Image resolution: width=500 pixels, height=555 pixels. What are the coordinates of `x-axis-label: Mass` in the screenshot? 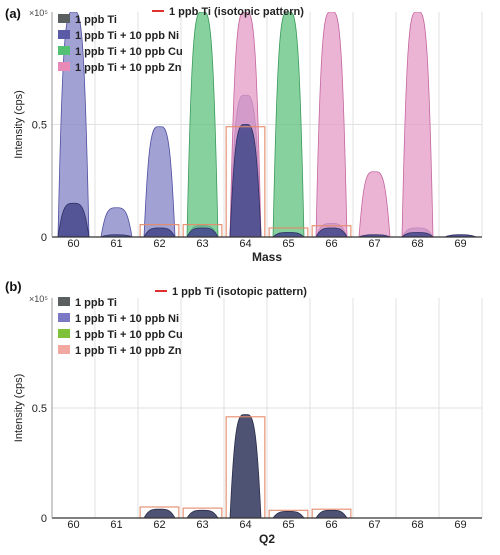 It's located at (267, 257).